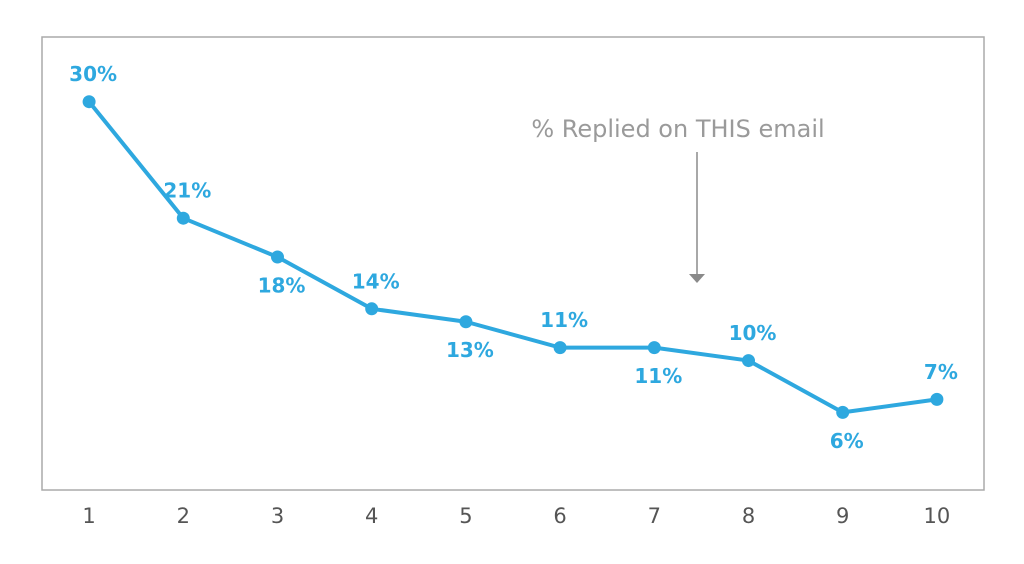 The height and width of the screenshot is (564, 1024). Describe the element at coordinates (465, 516) in the screenshot. I see `x-tick-label: 5` at that location.